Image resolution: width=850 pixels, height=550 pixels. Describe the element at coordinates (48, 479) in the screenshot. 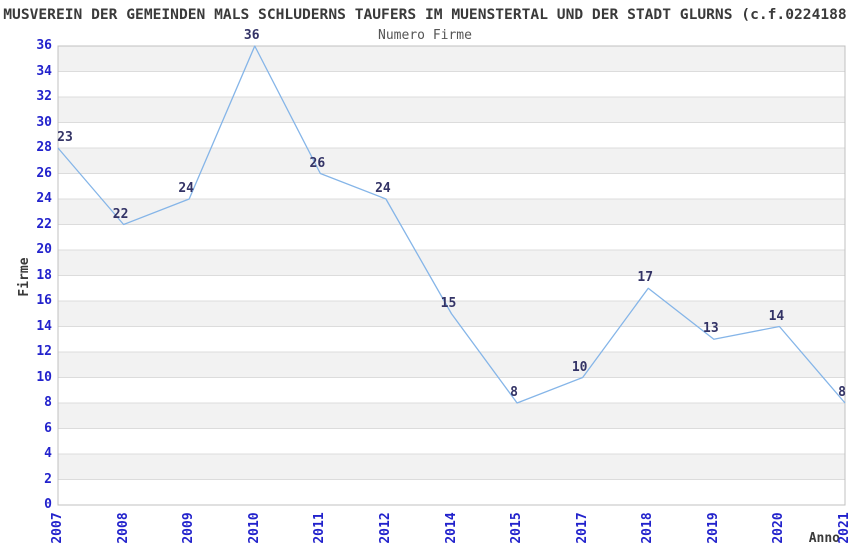

I see `y-tick-label: 2` at that location.